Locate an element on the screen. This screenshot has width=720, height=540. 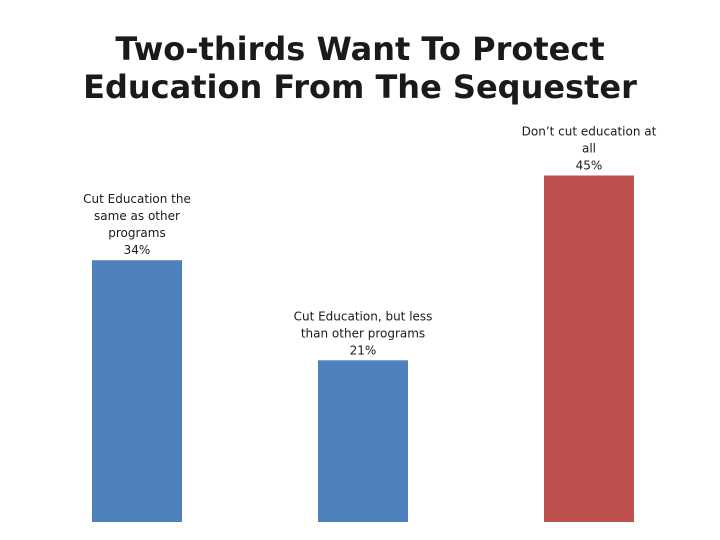
data-label-1-line-4: 34% is located at coordinates (137, 250).